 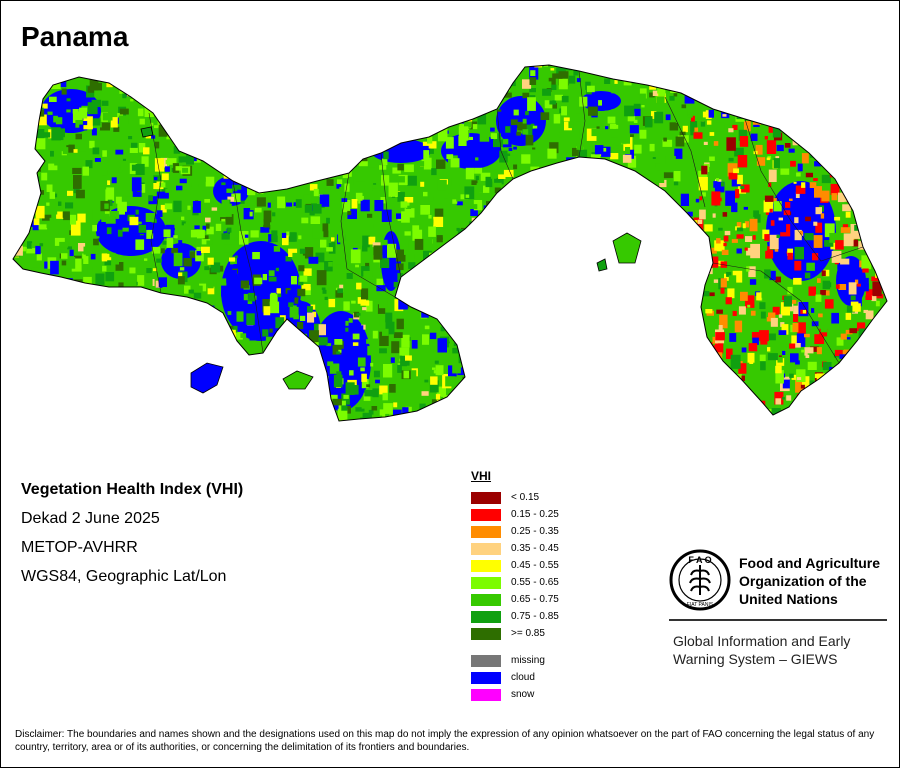 I want to click on legend-label: 0.15 - 0.25, so click(x=535, y=514).